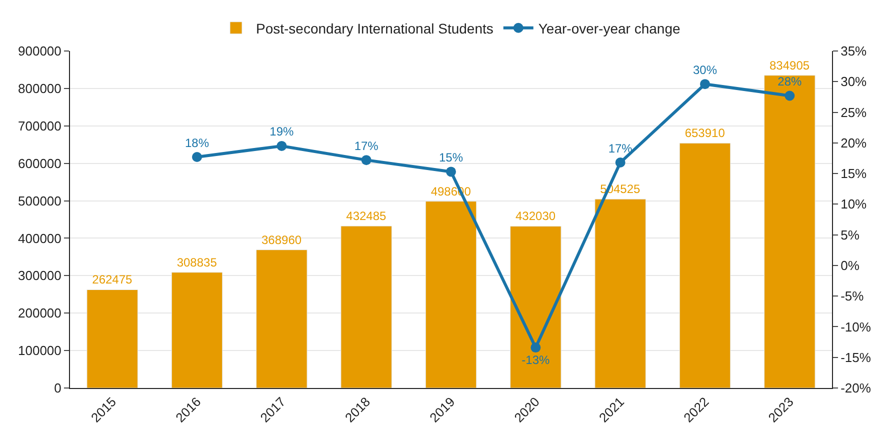  Describe the element at coordinates (850, 234) in the screenshot. I see `y2-tick-label: 5%` at that location.